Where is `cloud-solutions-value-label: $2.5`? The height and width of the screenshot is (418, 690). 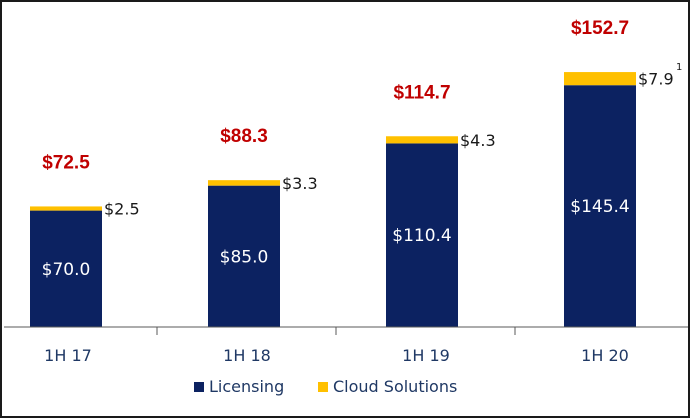
cloud-solutions-value-label: $2.5 is located at coordinates (122, 209).